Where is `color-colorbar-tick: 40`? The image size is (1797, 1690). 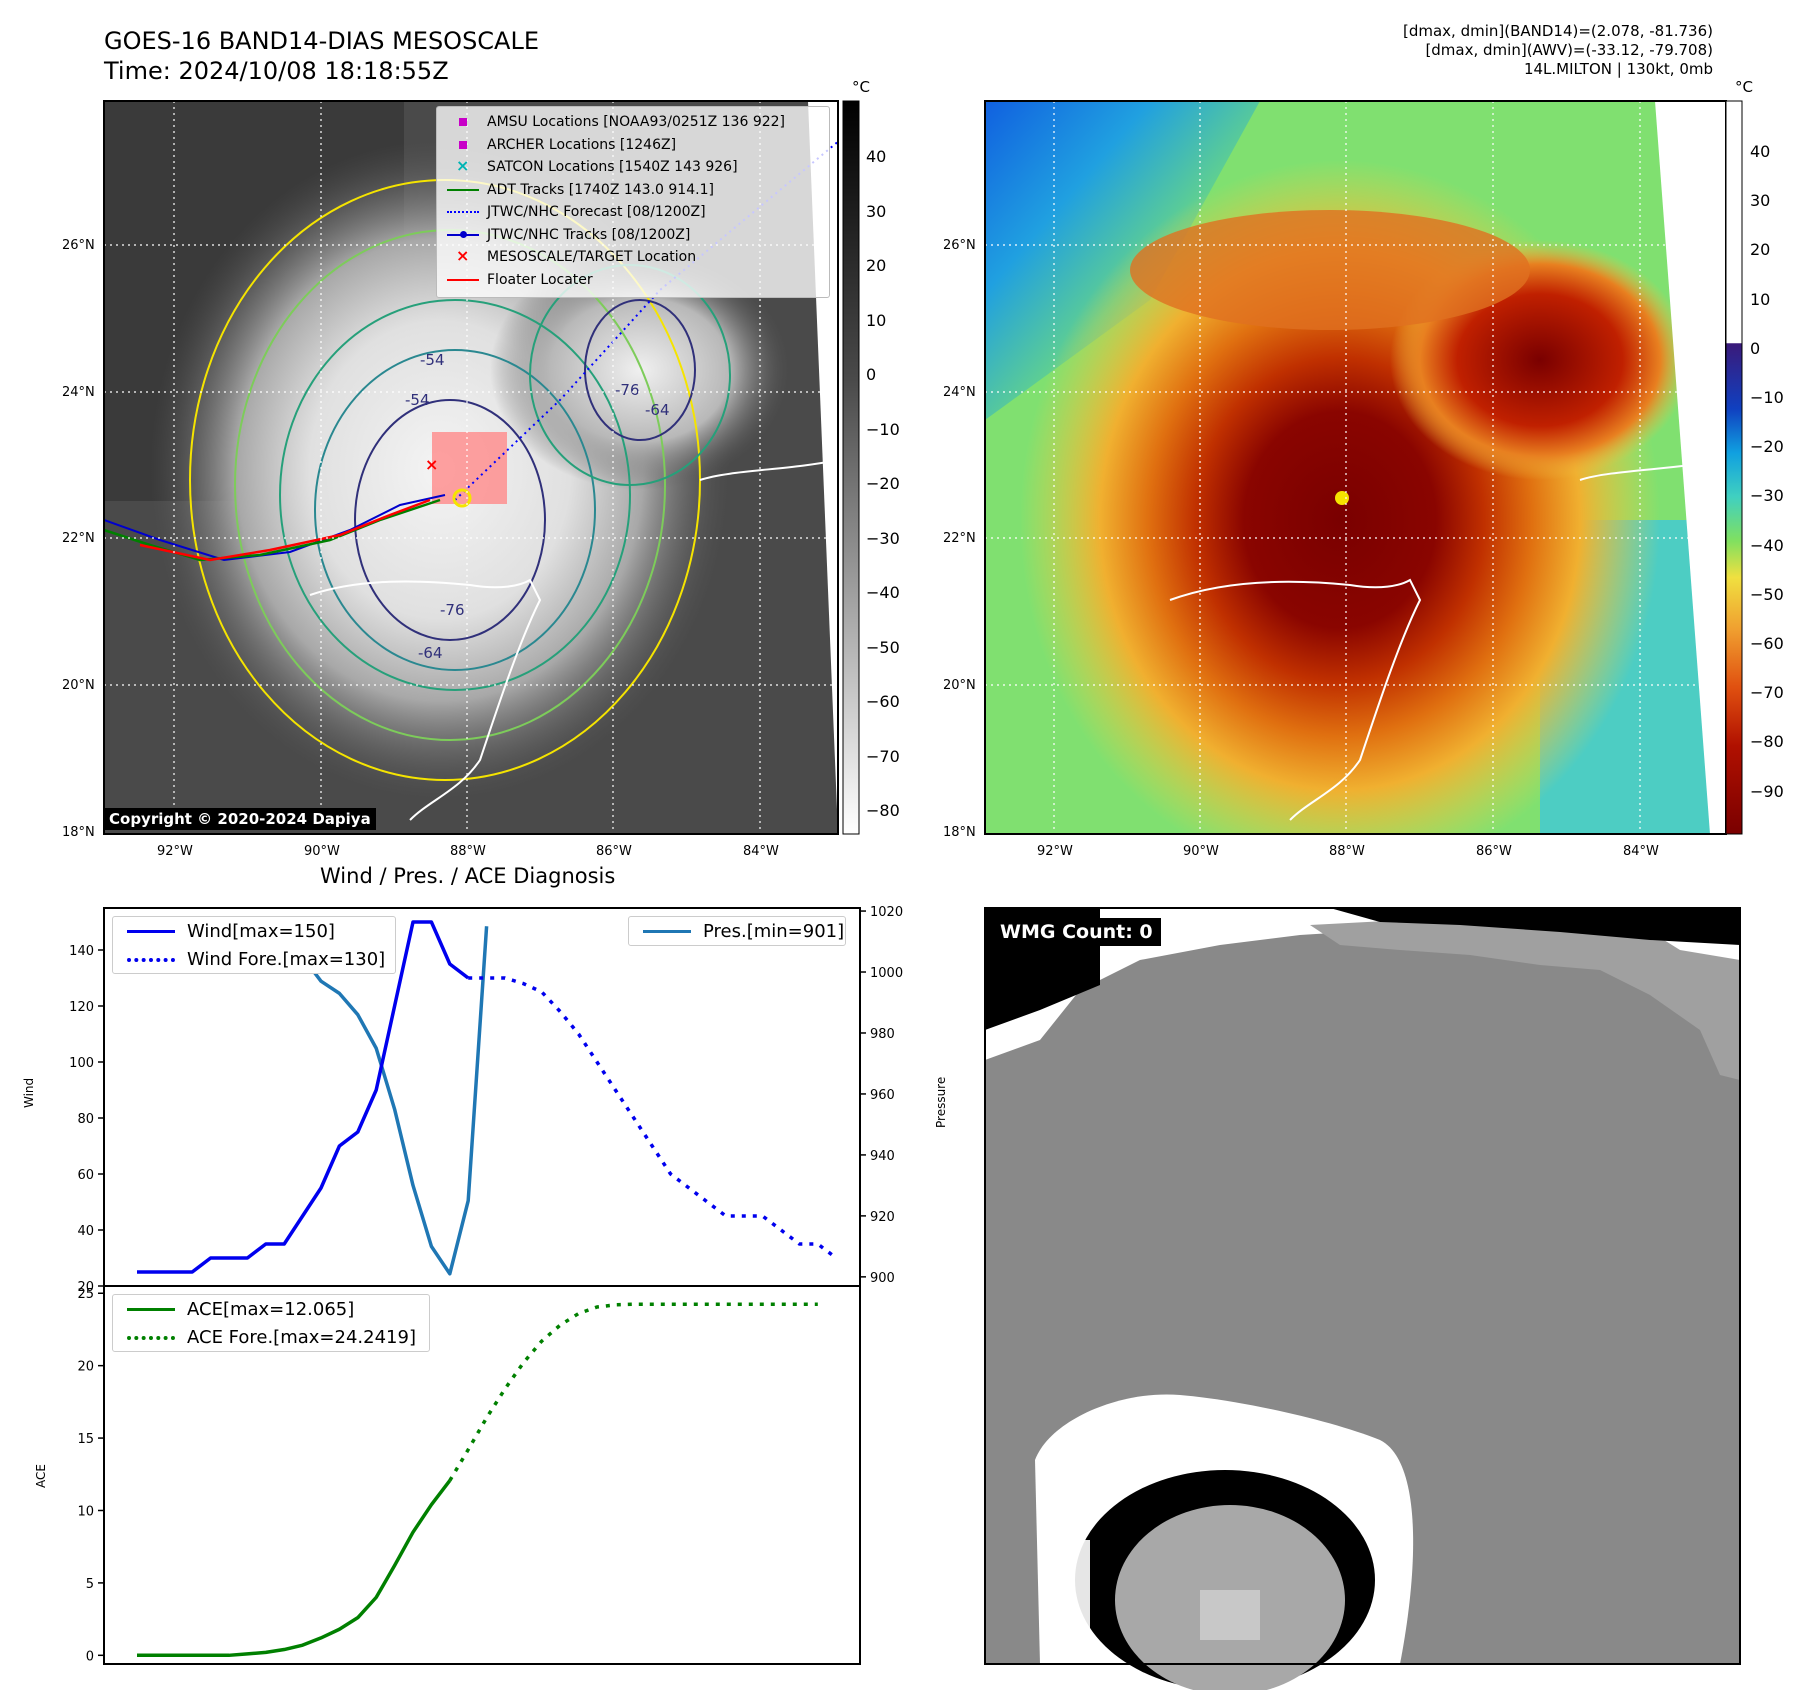 color-colorbar-tick: 40 is located at coordinates (1760, 151).